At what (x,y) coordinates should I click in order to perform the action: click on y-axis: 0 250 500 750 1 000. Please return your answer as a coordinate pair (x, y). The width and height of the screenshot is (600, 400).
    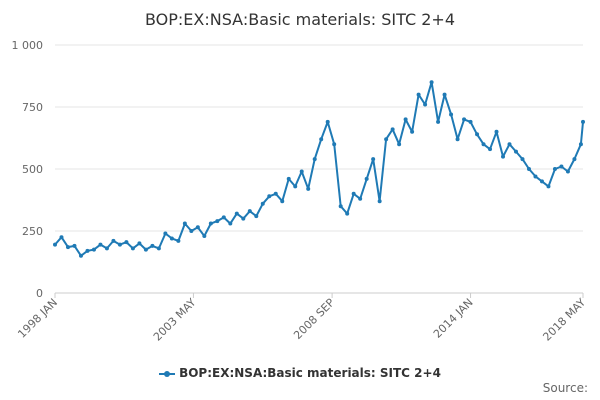
    Looking at the image, I should click on (28, 169).